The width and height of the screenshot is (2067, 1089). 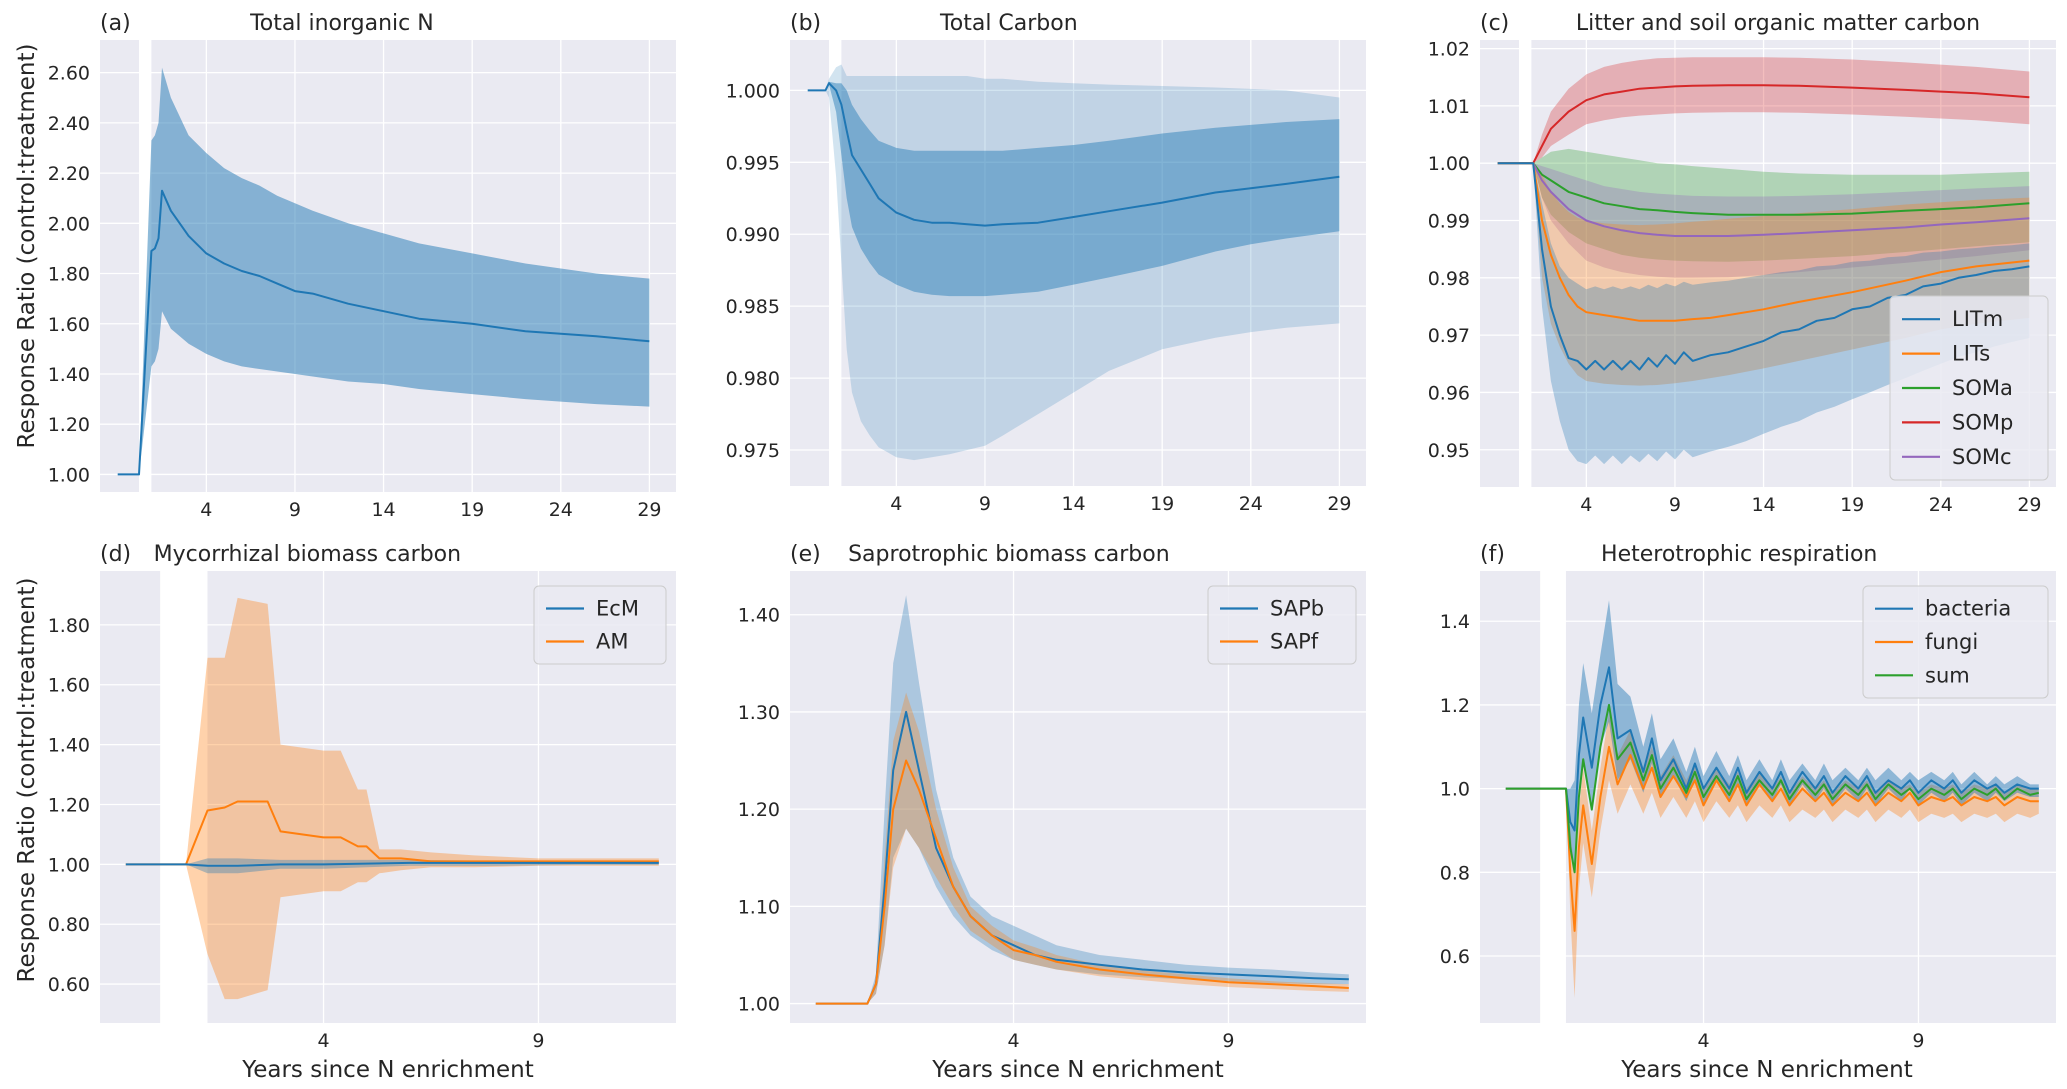 What do you see at coordinates (805, 554) in the screenshot?
I see `panel-label: (e)` at bounding box center [805, 554].